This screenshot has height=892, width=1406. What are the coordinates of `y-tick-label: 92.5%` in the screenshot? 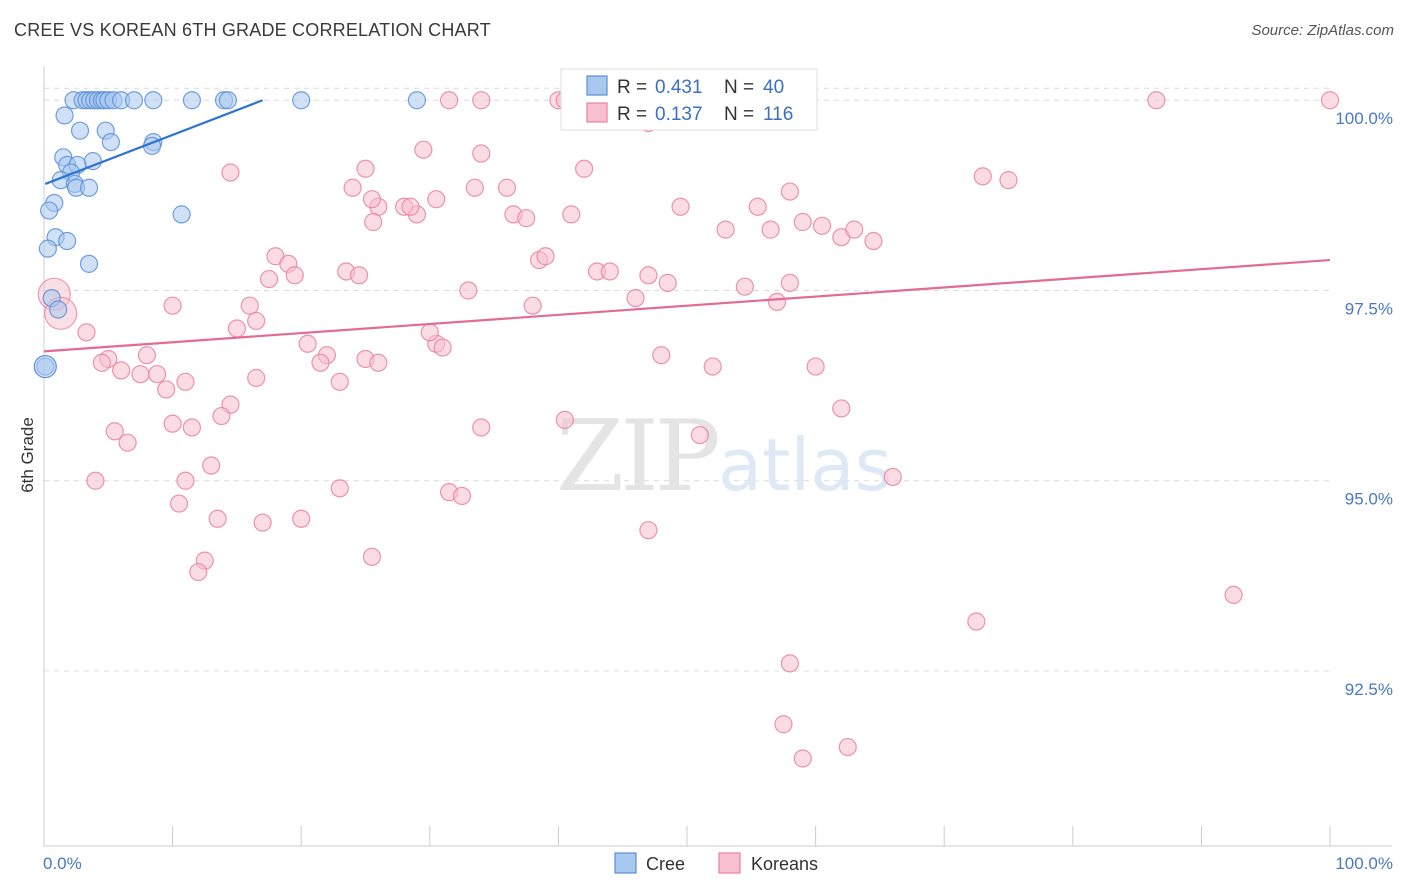 It's located at (1369, 689).